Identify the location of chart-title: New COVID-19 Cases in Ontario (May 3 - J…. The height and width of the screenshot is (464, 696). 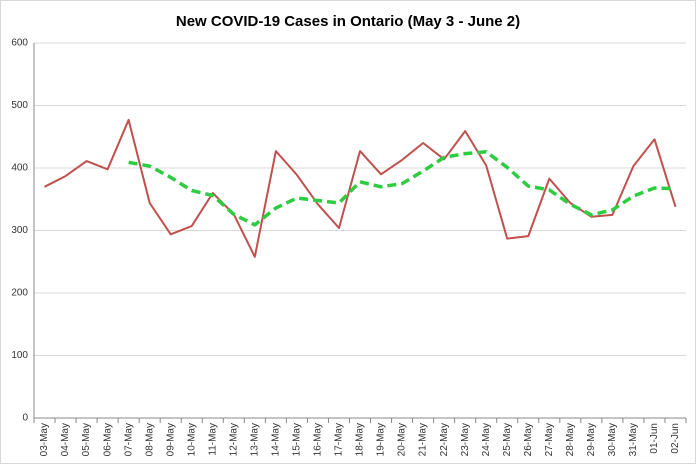
(348, 21).